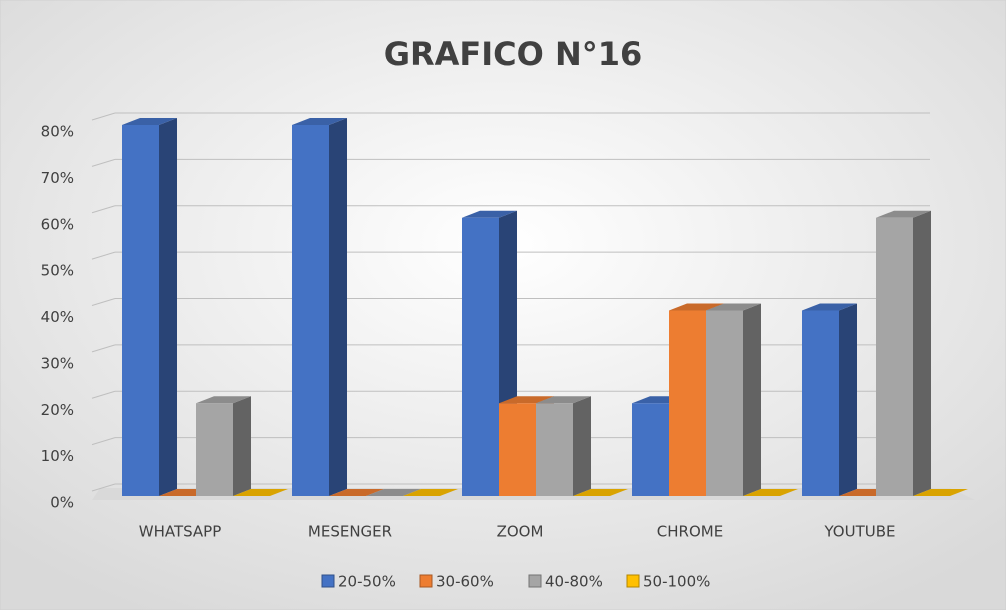 This screenshot has width=1006, height=610. What do you see at coordinates (57, 410) in the screenshot?
I see `y-tick-label: 20%` at bounding box center [57, 410].